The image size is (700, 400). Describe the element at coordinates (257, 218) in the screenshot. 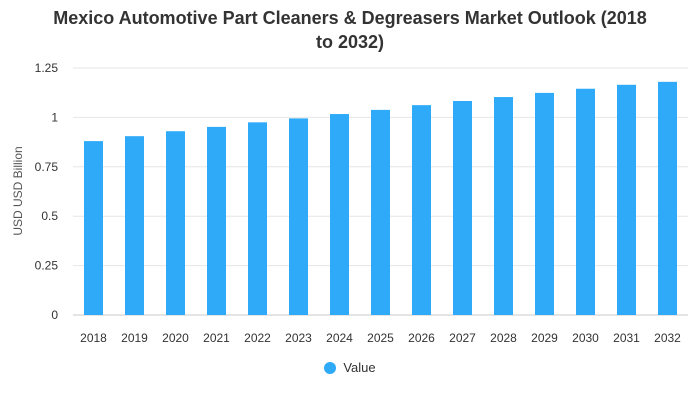

I see `bar-2022` at that location.